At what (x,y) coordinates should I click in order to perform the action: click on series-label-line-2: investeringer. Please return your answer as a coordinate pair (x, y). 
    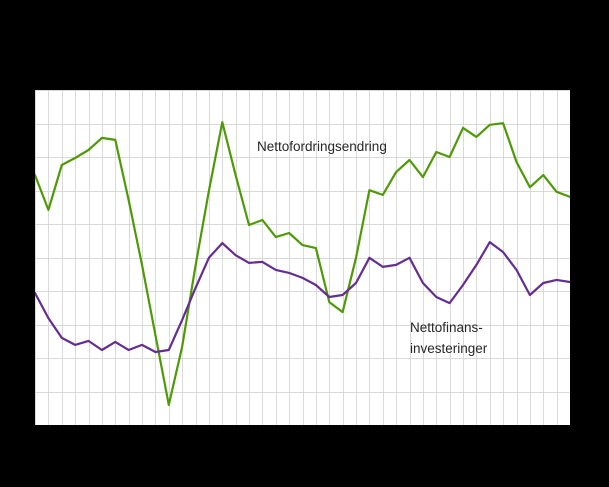
    Looking at the image, I should click on (449, 348).